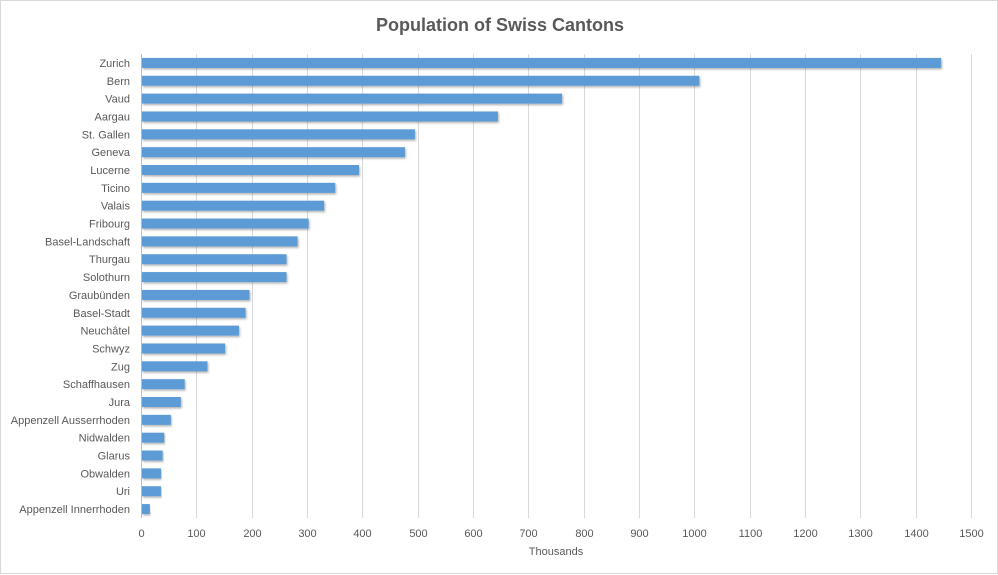 The width and height of the screenshot is (998, 575). Describe the element at coordinates (109, 225) in the screenshot. I see `category-label: Fribourg` at that location.